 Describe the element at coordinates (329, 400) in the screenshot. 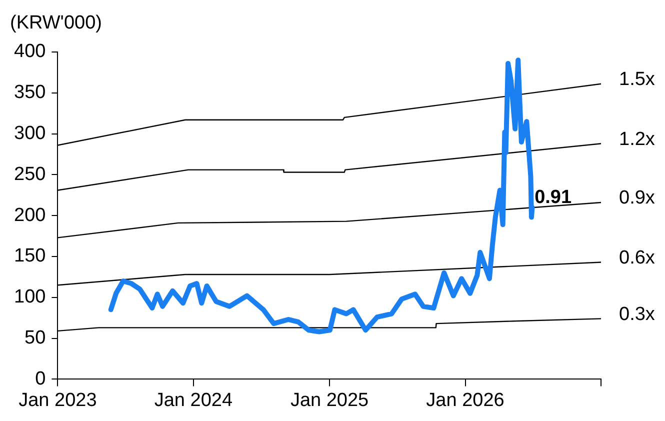

I see `x-tick-label: Jan 2025` at that location.